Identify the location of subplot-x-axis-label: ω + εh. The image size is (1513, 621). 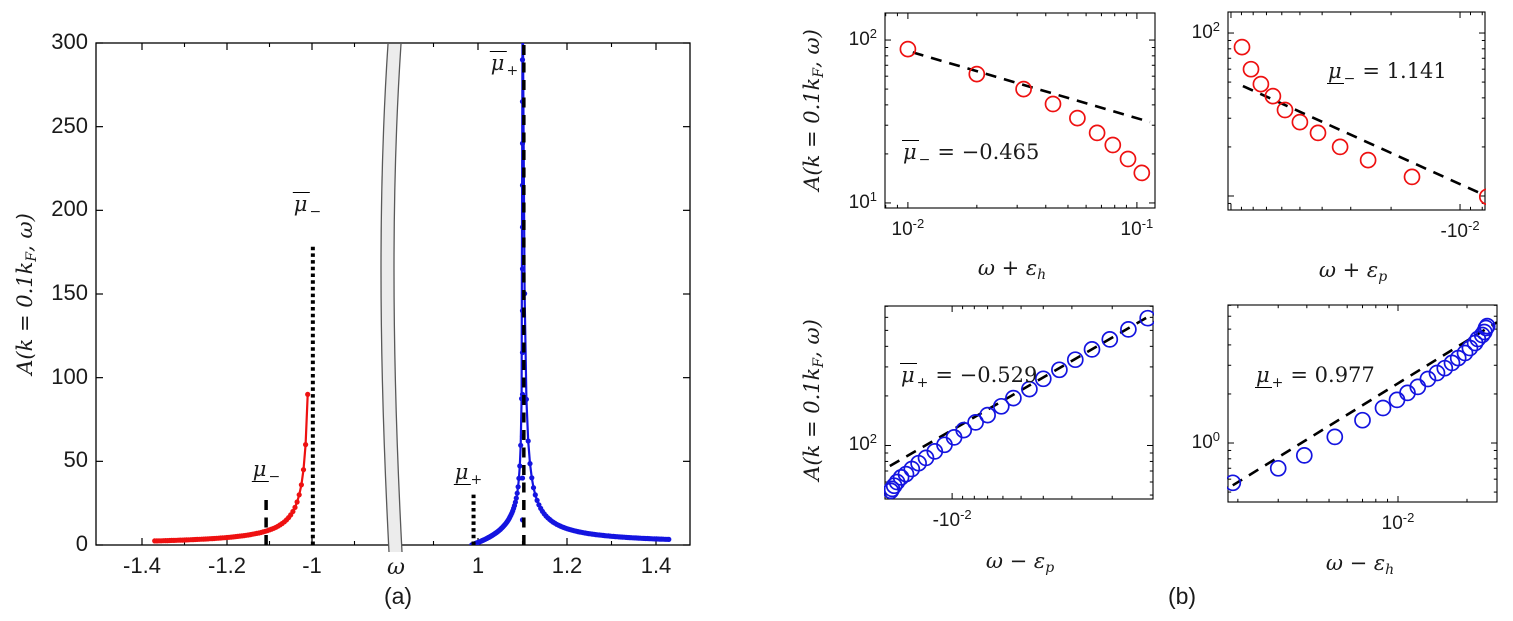
(1012, 269).